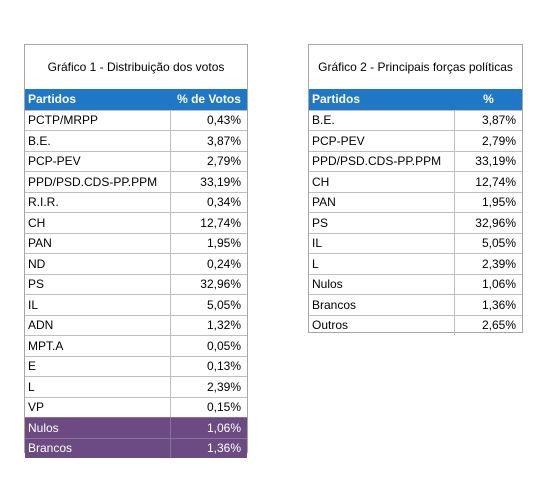  I want to click on party-name: VP, so click(98, 407).